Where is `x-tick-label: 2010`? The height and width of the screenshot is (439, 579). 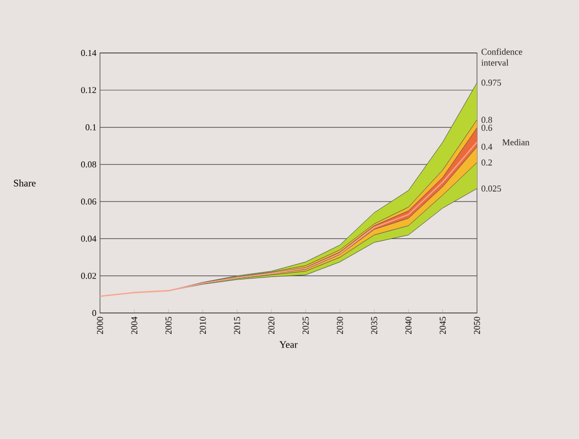 x-tick-label: 2010 is located at coordinates (203, 325).